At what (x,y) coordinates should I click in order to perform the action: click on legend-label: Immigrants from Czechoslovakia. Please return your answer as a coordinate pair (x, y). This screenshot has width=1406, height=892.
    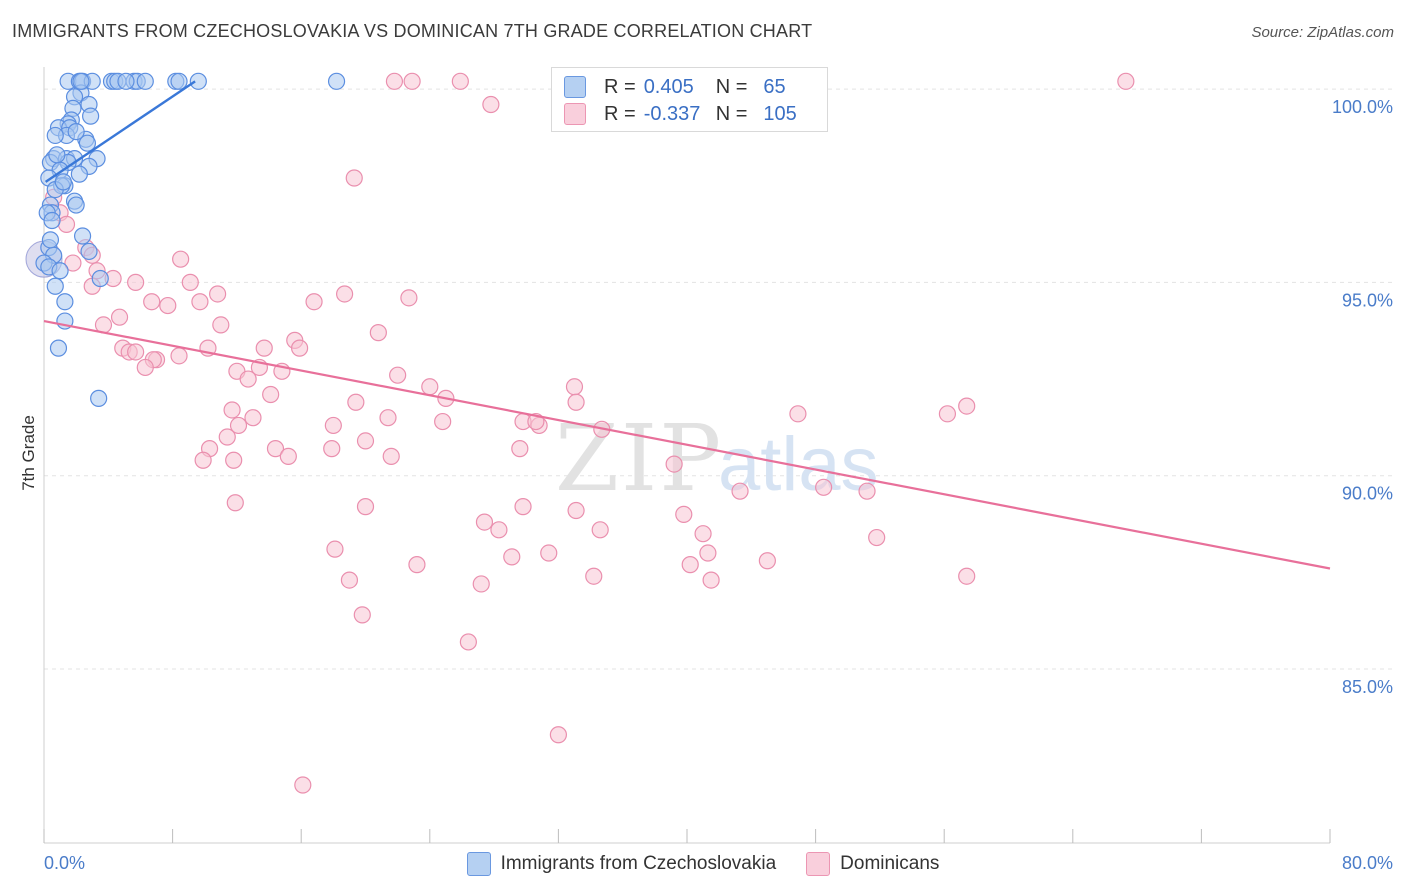
    Looking at the image, I should click on (638, 863).